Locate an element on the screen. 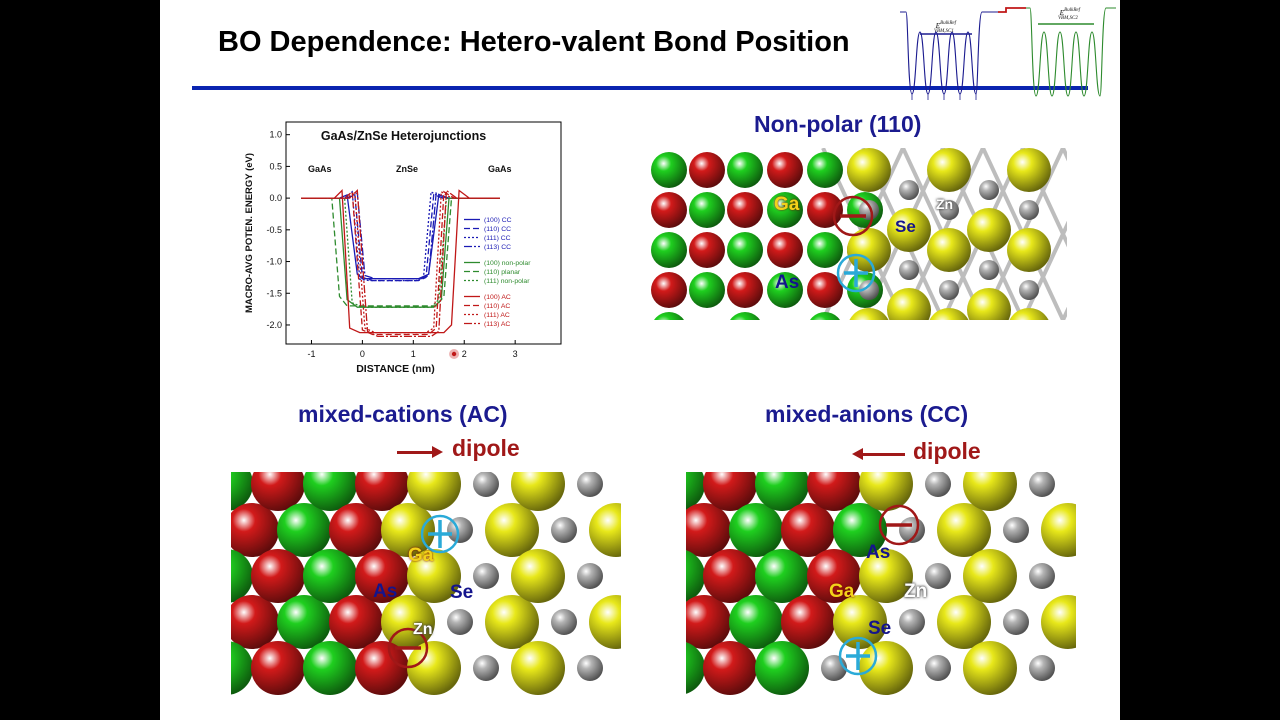 The width and height of the screenshot is (1280, 720). x-tick-label: 3 is located at coordinates (515, 354).